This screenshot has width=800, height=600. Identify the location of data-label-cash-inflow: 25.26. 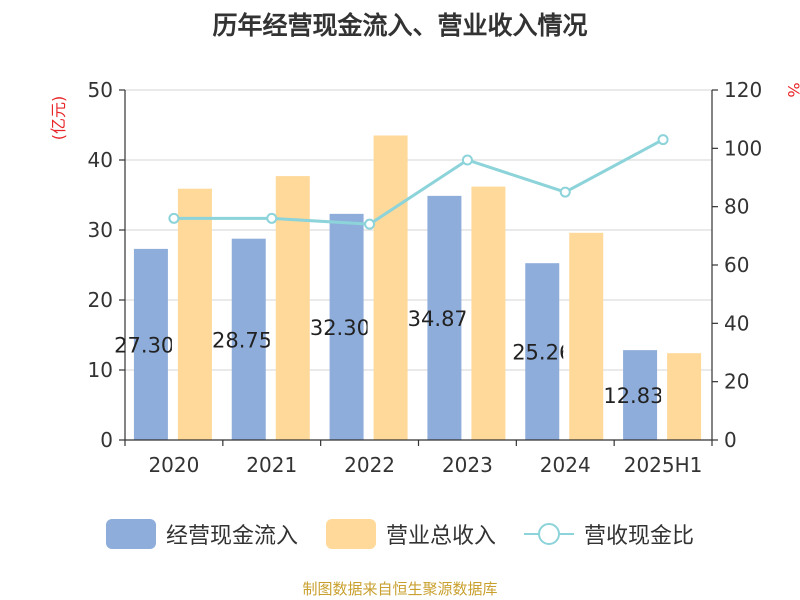
(542, 353).